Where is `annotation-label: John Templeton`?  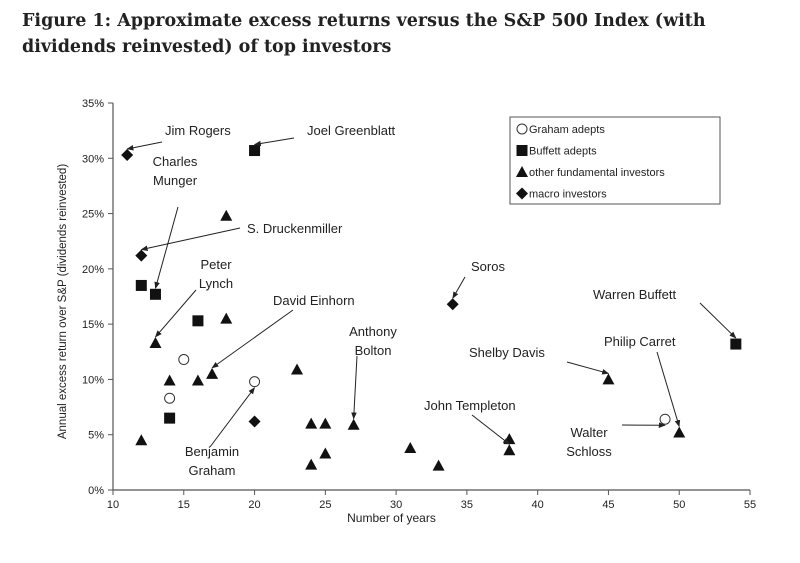 annotation-label: John Templeton is located at coordinates (470, 405).